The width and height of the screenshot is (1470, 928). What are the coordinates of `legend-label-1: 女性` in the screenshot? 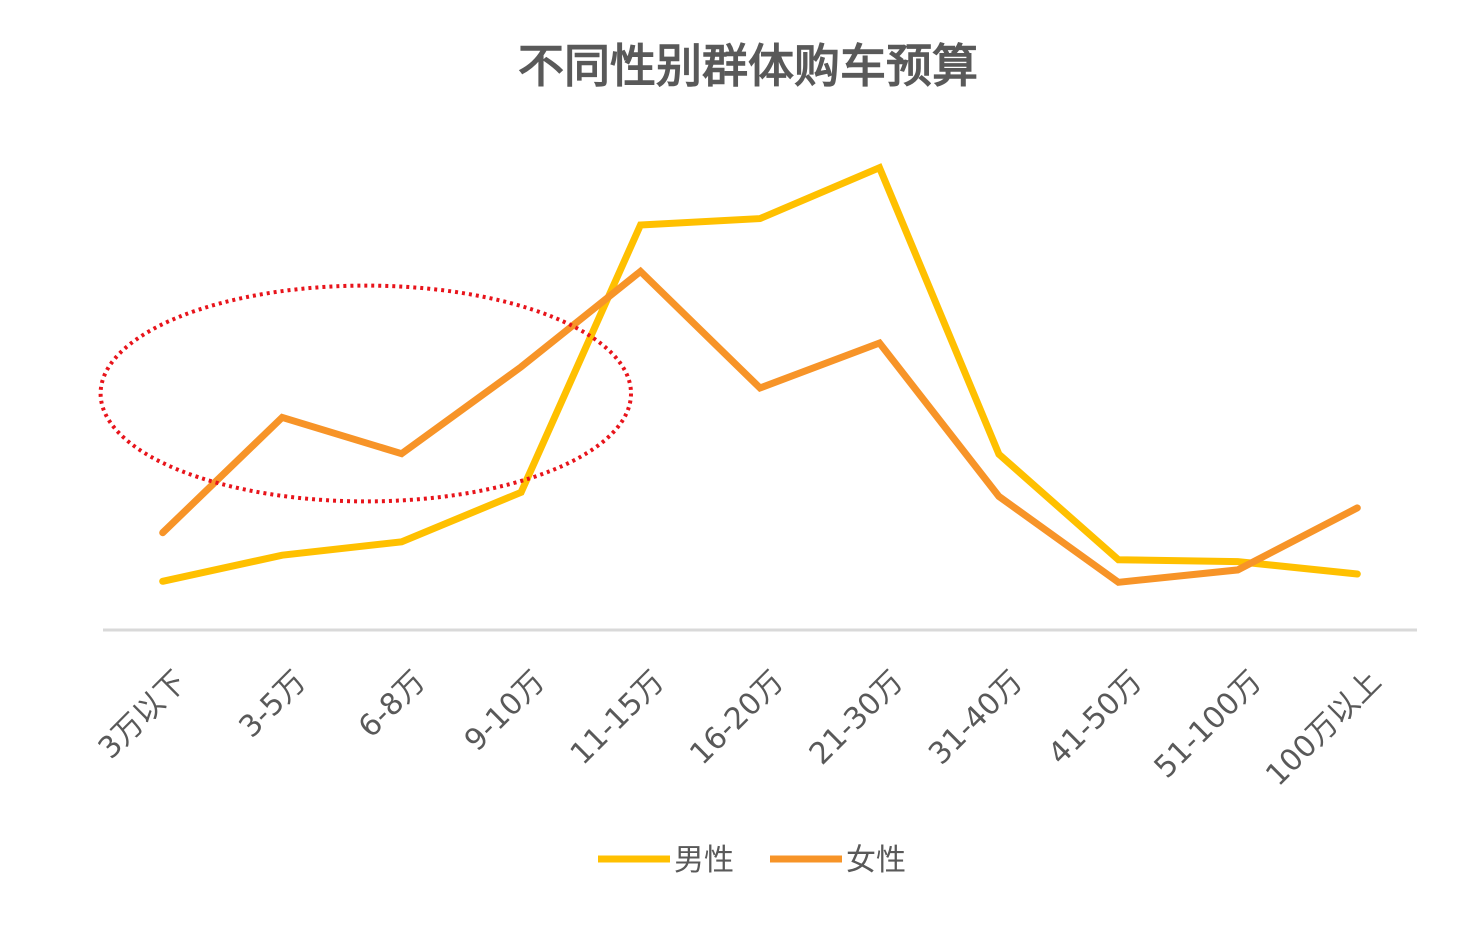 It's located at (876, 860).